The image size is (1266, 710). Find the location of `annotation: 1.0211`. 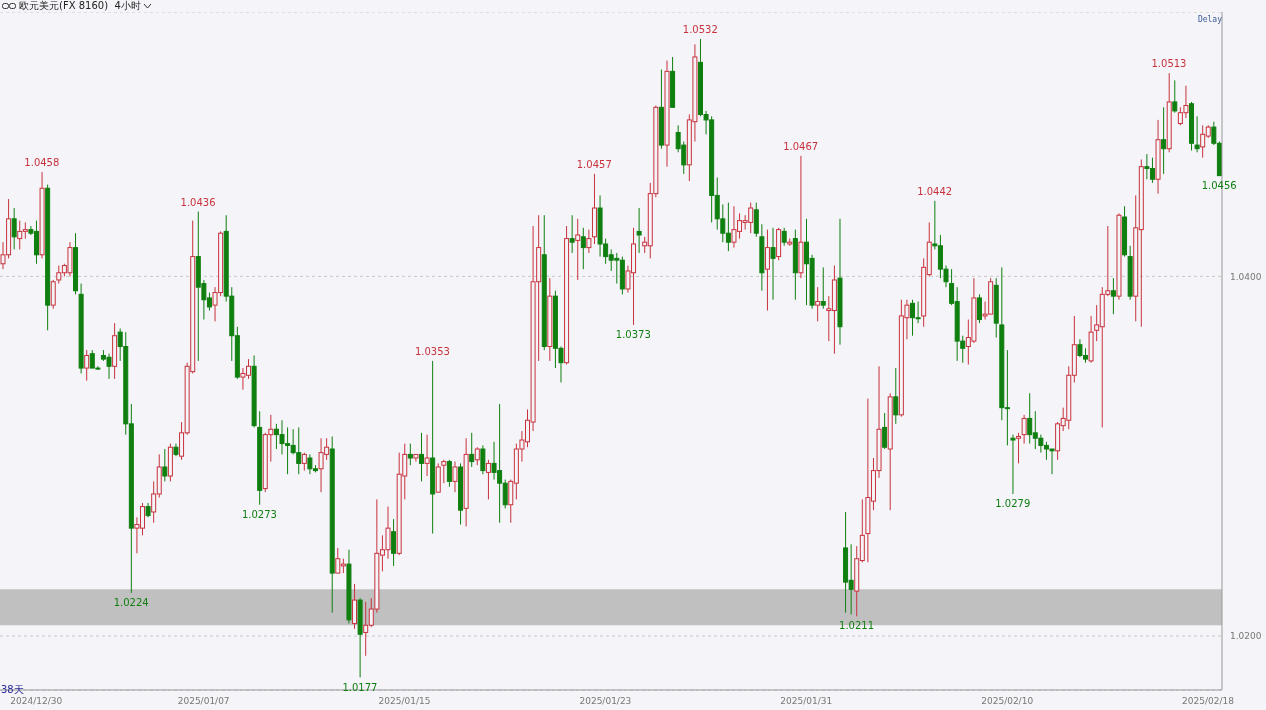

annotation: 1.0211 is located at coordinates (857, 626).